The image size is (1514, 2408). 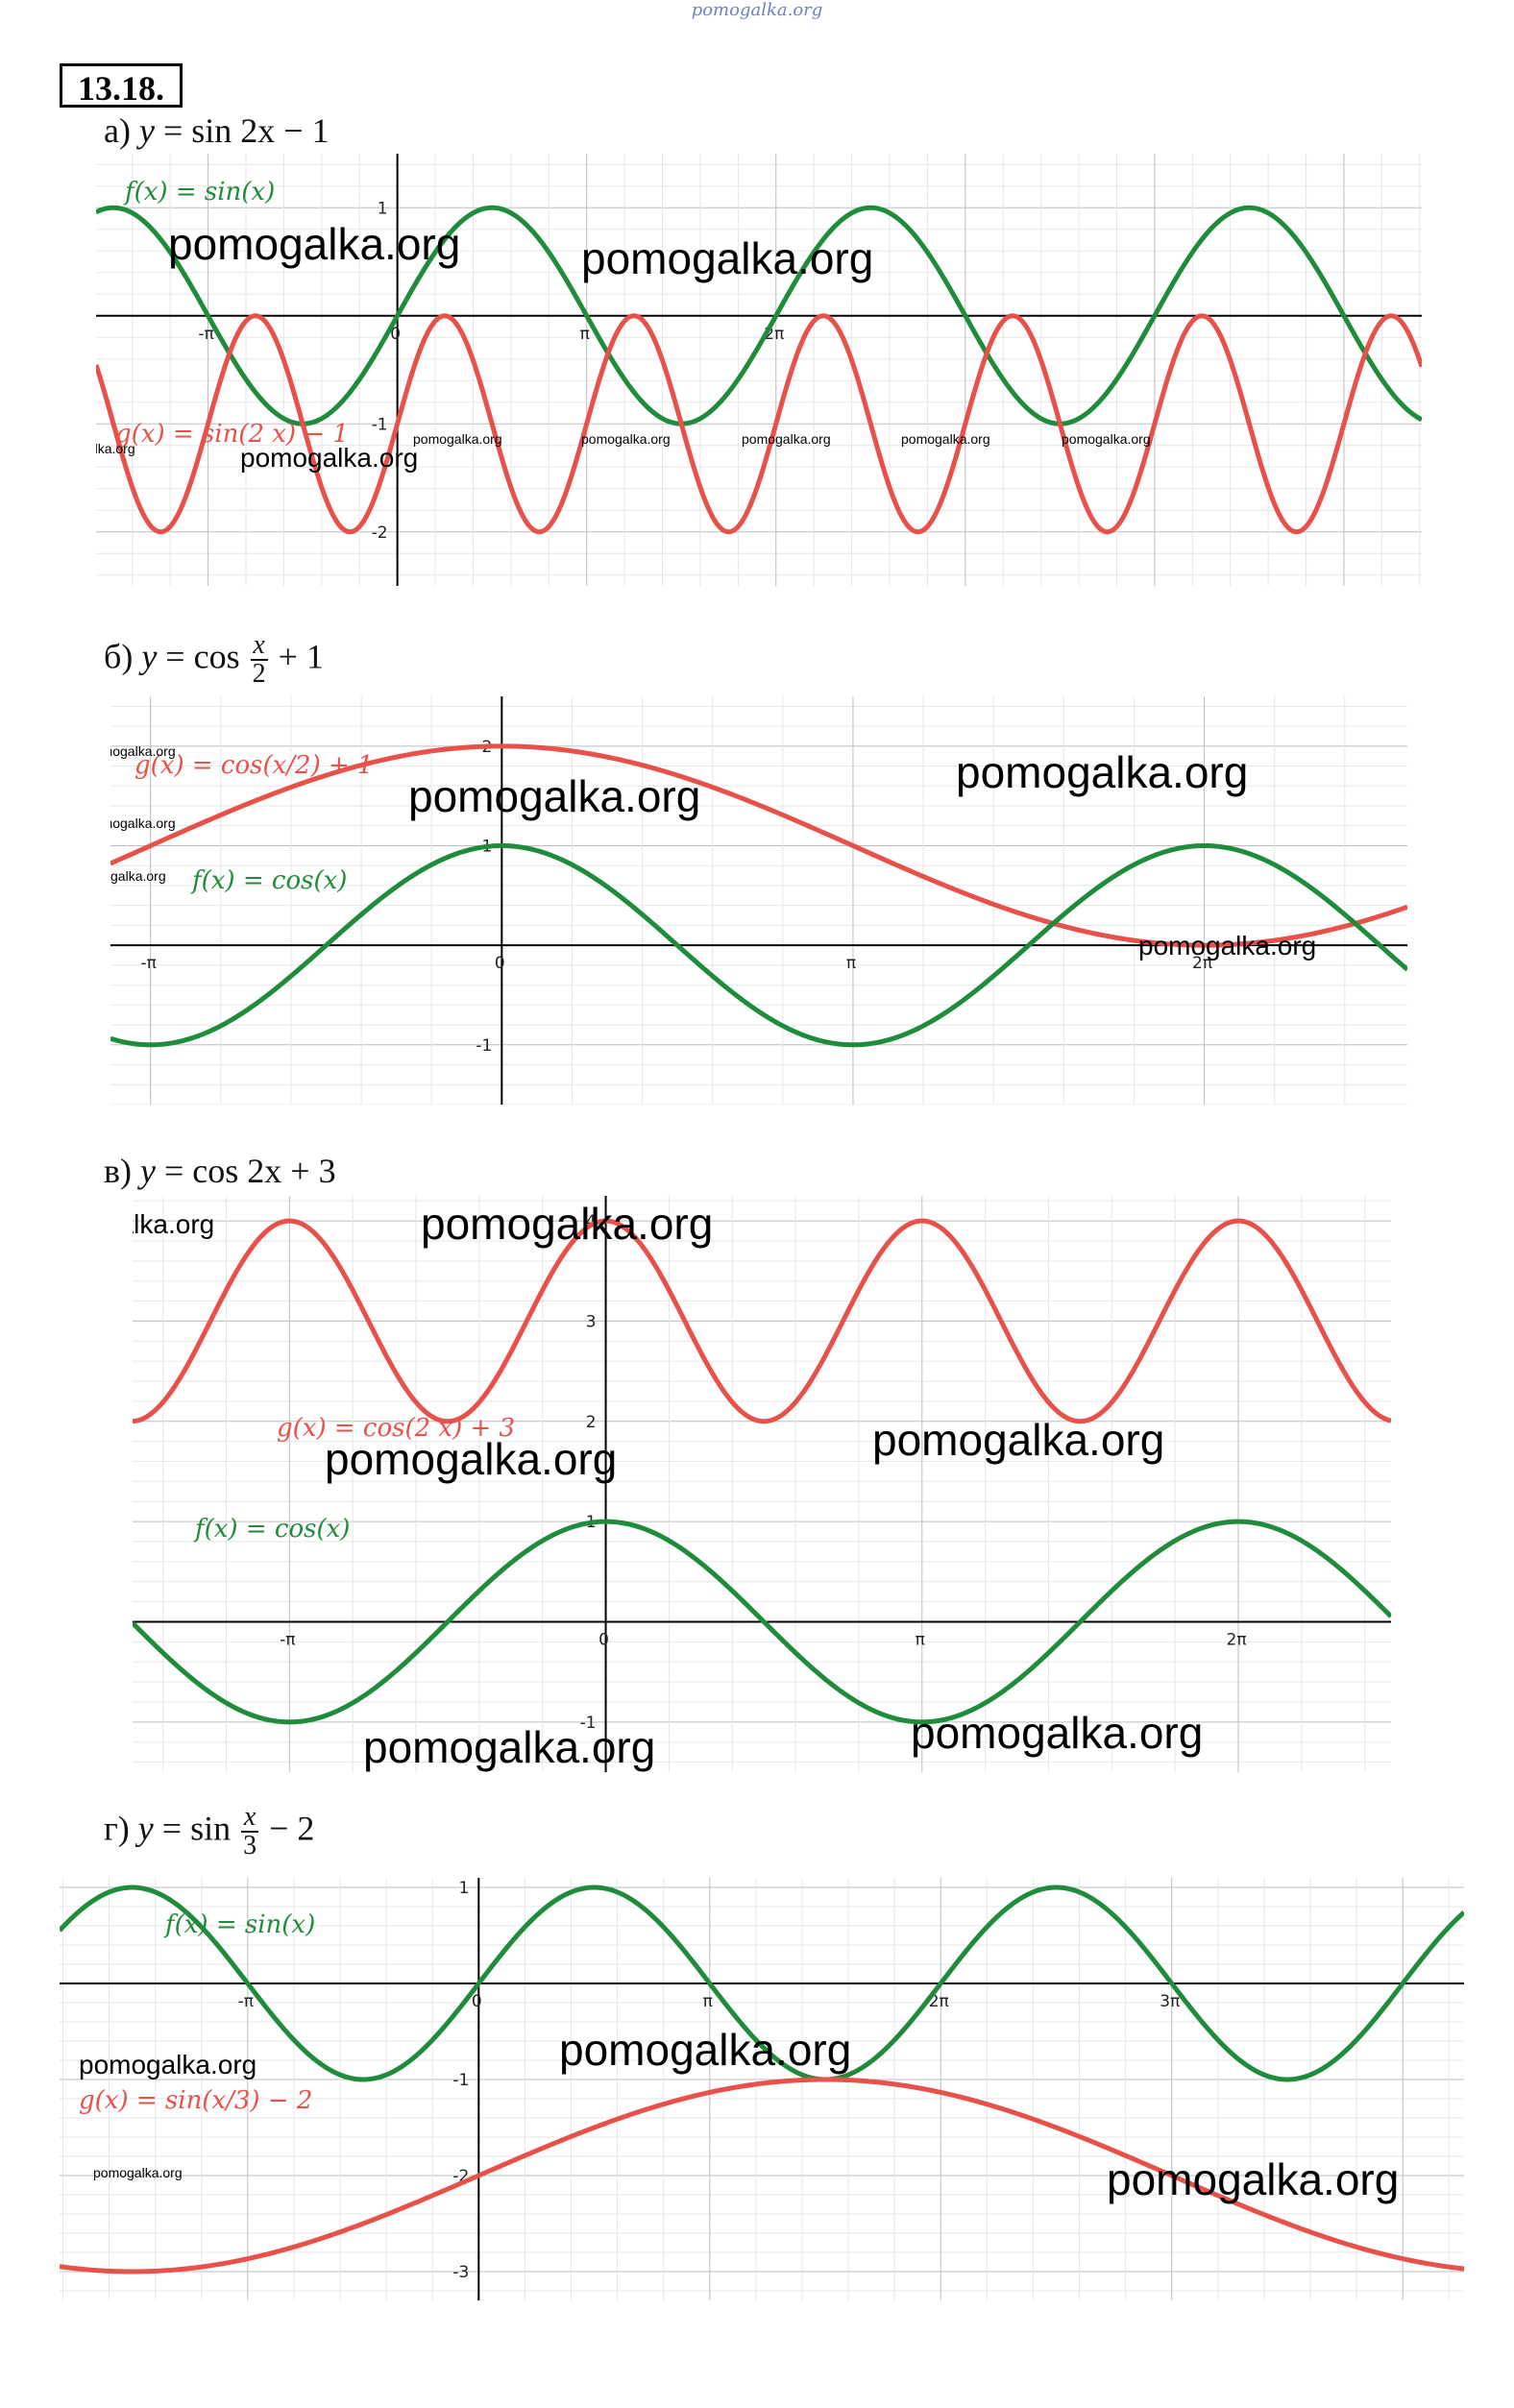 What do you see at coordinates (232, 434) in the screenshot?
I see `legend-g: g(x) = sin(2 x) − 1` at bounding box center [232, 434].